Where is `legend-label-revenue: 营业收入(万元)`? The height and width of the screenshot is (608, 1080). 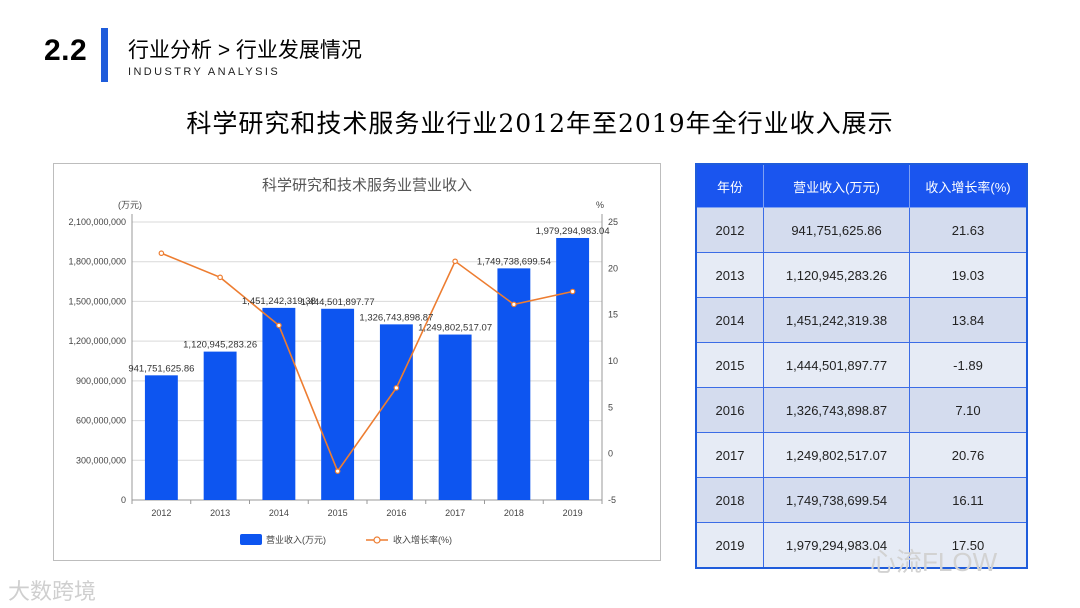
legend-label-revenue: 营业收入(万元) is located at coordinates (296, 539).